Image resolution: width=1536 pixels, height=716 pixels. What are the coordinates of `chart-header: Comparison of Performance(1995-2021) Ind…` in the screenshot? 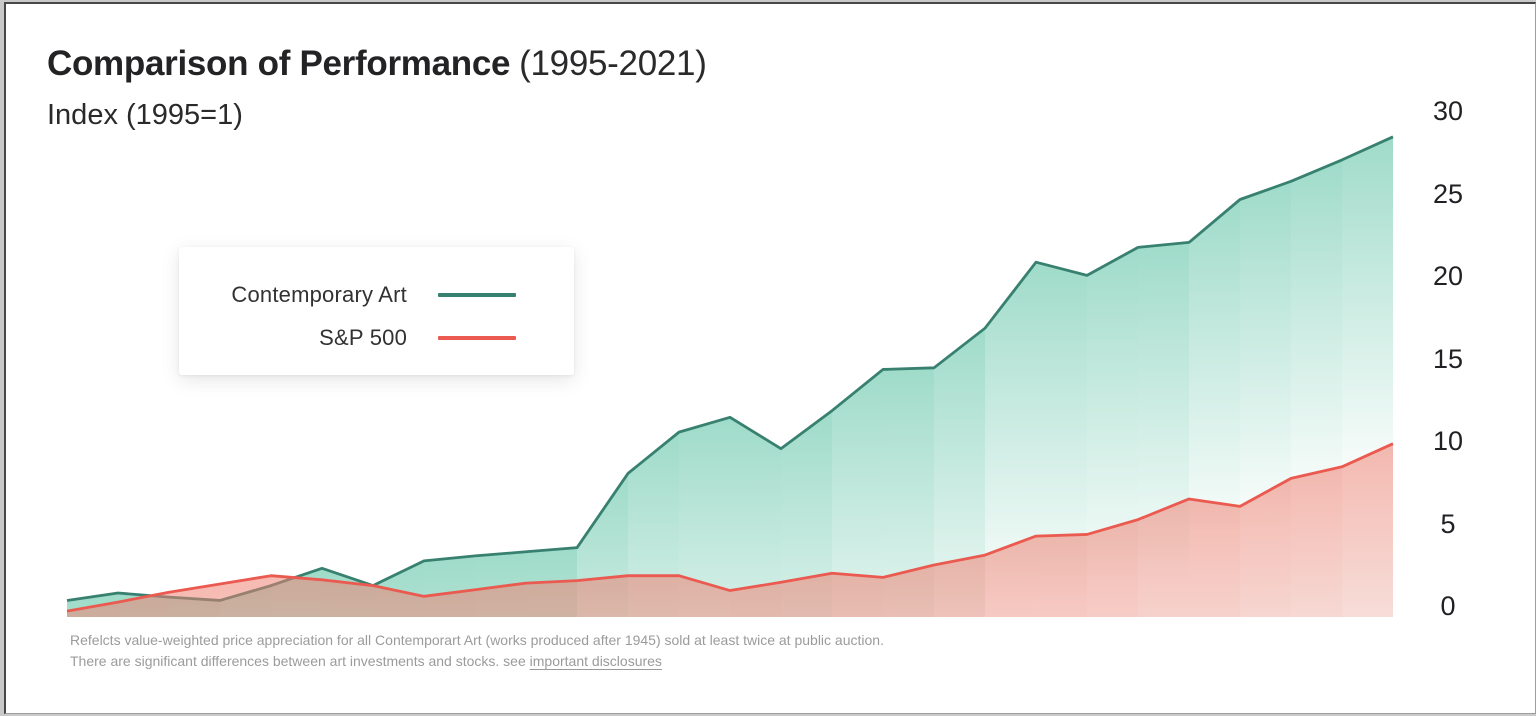 It's located at (377, 88).